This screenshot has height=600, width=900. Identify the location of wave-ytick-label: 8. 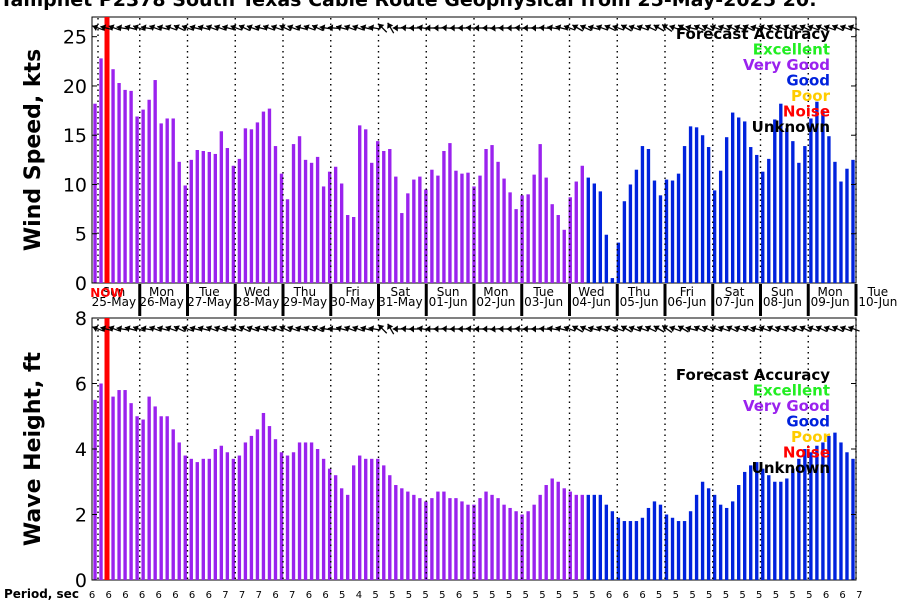
(81, 319).